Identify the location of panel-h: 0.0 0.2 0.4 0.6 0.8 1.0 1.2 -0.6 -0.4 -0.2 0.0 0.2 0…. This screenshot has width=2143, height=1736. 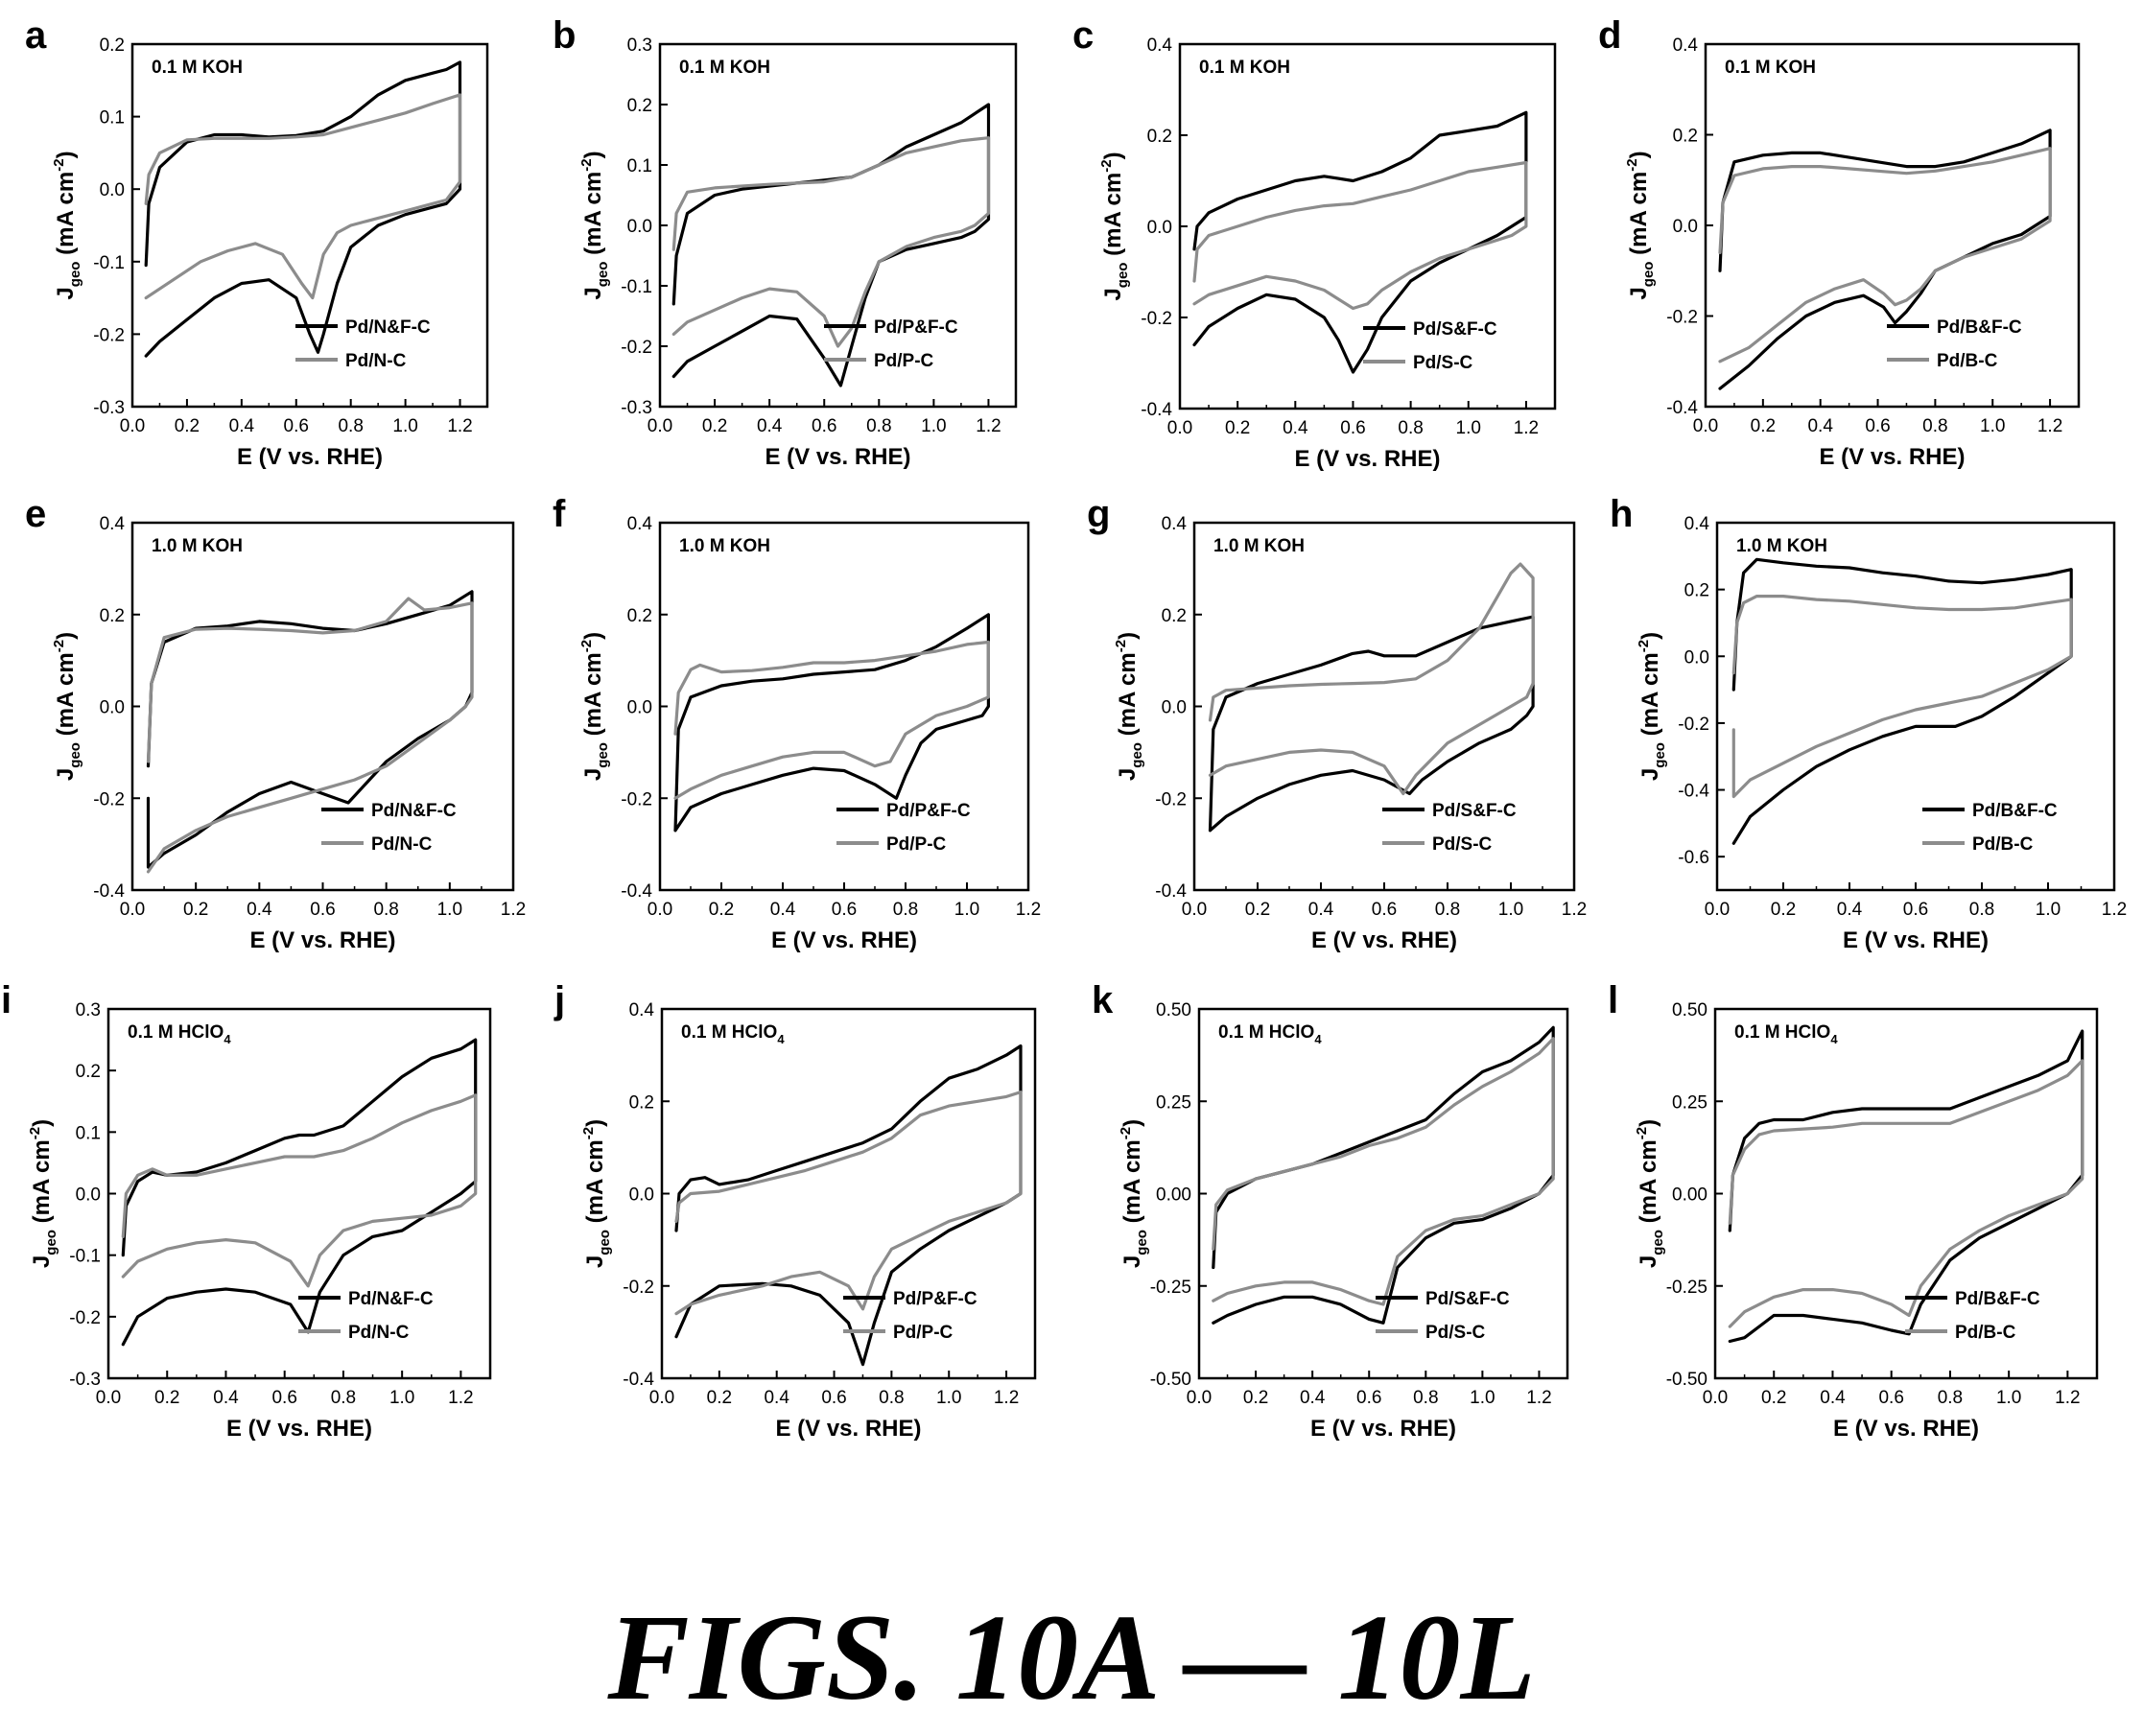
(1868, 723).